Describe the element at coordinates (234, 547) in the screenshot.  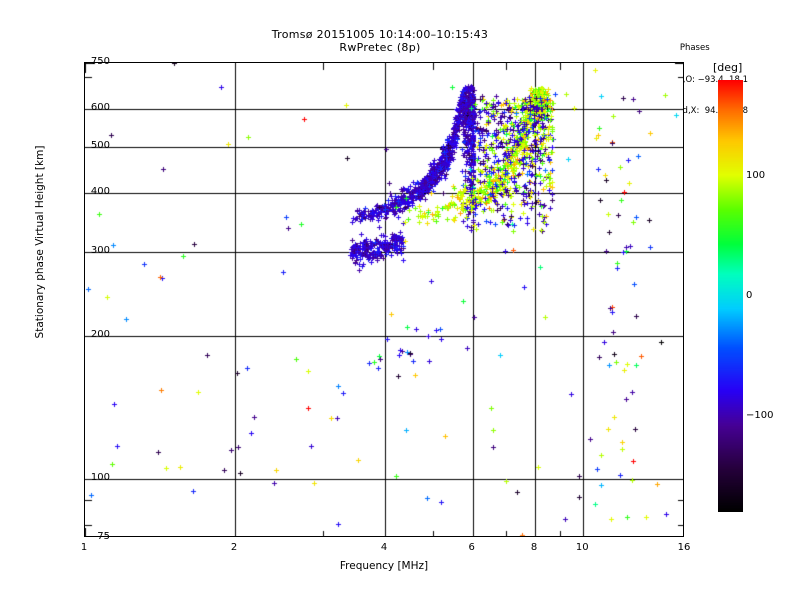
I see `x-axis-tick-2: 2` at that location.